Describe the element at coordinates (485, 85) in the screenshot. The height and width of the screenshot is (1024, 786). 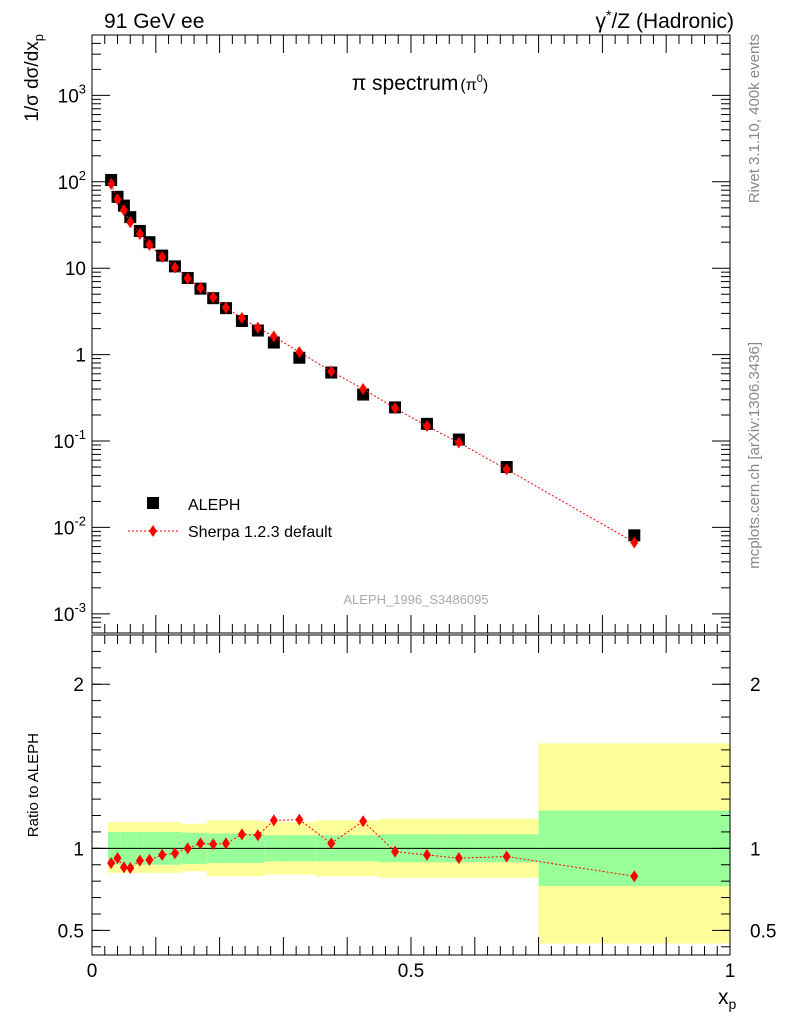
I see `plot-title-paren-close: )` at that location.